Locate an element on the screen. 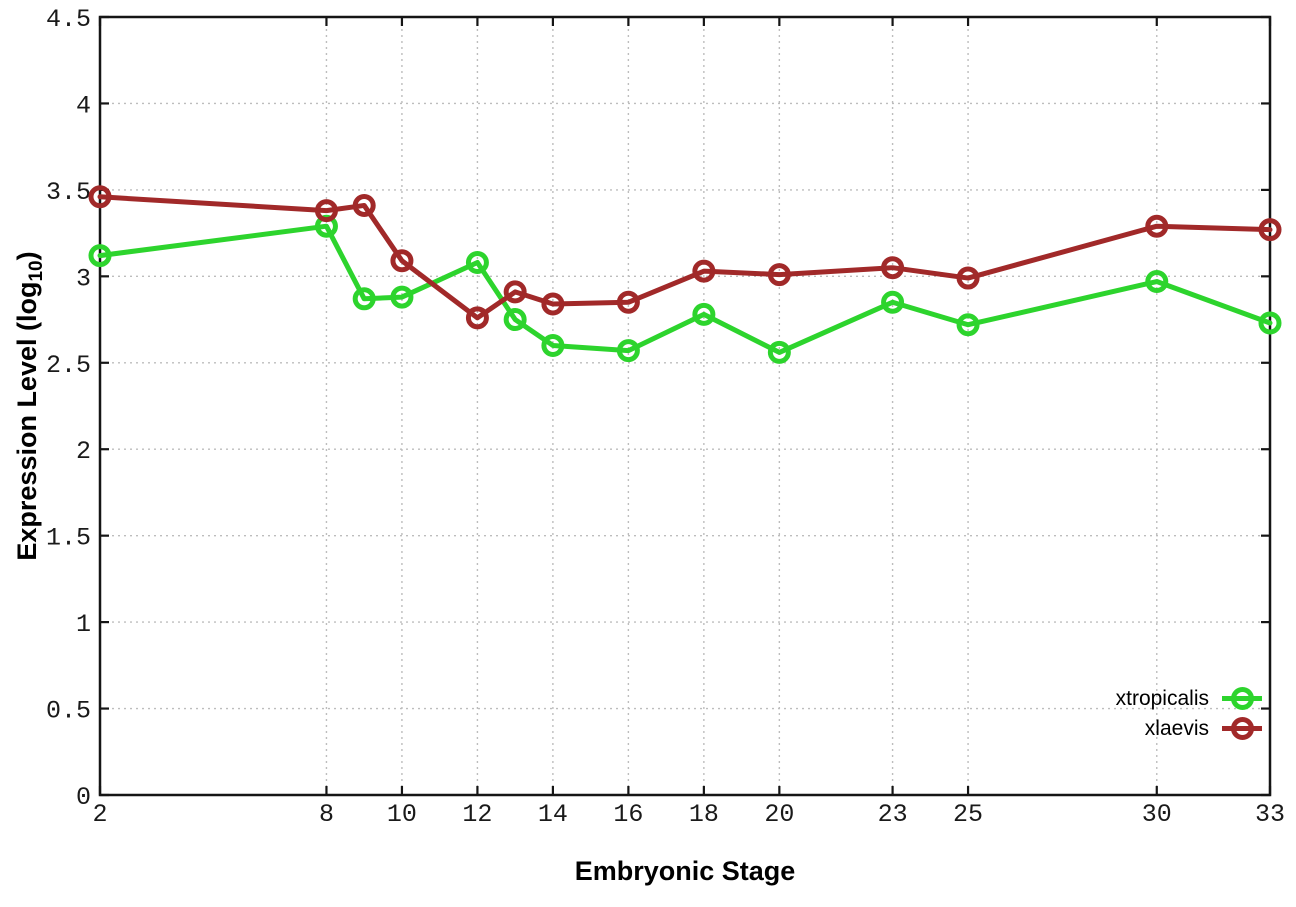 The height and width of the screenshot is (907, 1296). y-axis-title: Expression Level (log10) is located at coordinates (30, 405).